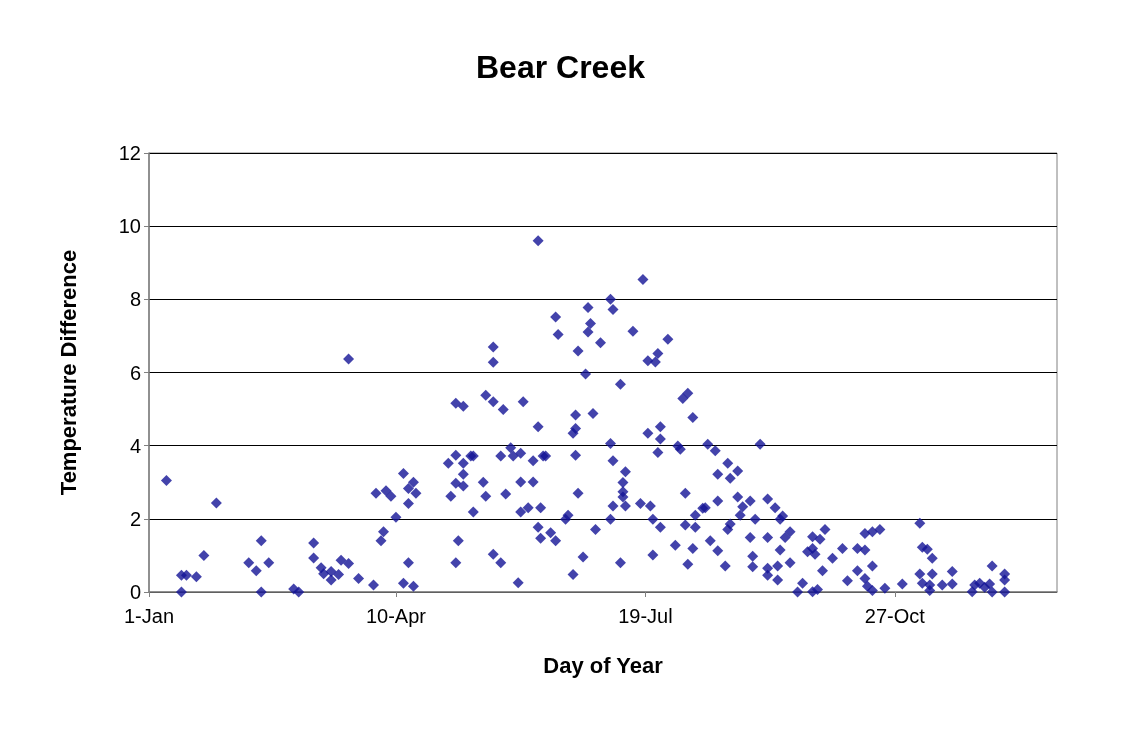  I want to click on y-tick-label: 2, so click(135, 518).